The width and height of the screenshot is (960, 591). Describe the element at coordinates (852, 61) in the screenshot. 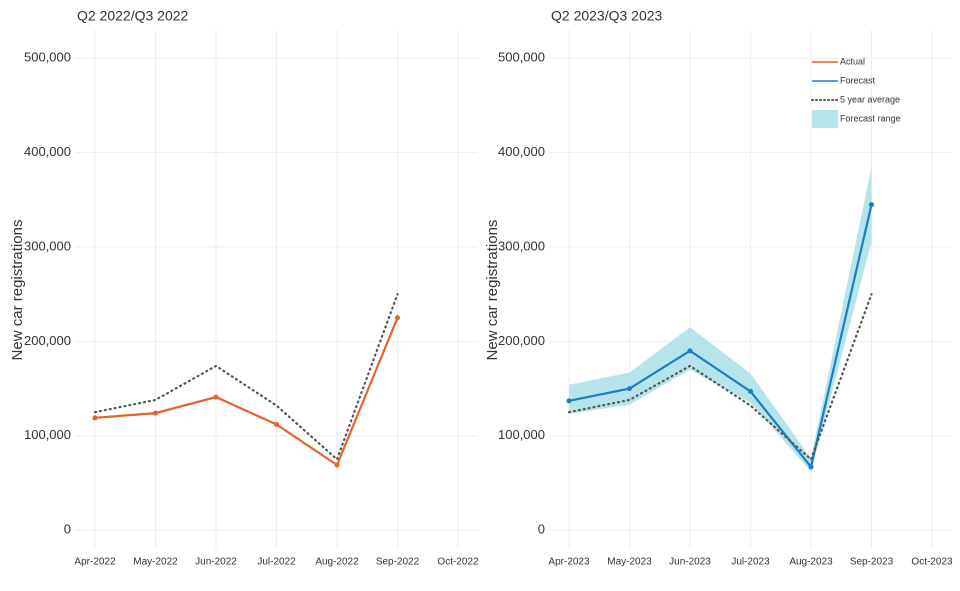

I see `legend-label: Actual` at that location.